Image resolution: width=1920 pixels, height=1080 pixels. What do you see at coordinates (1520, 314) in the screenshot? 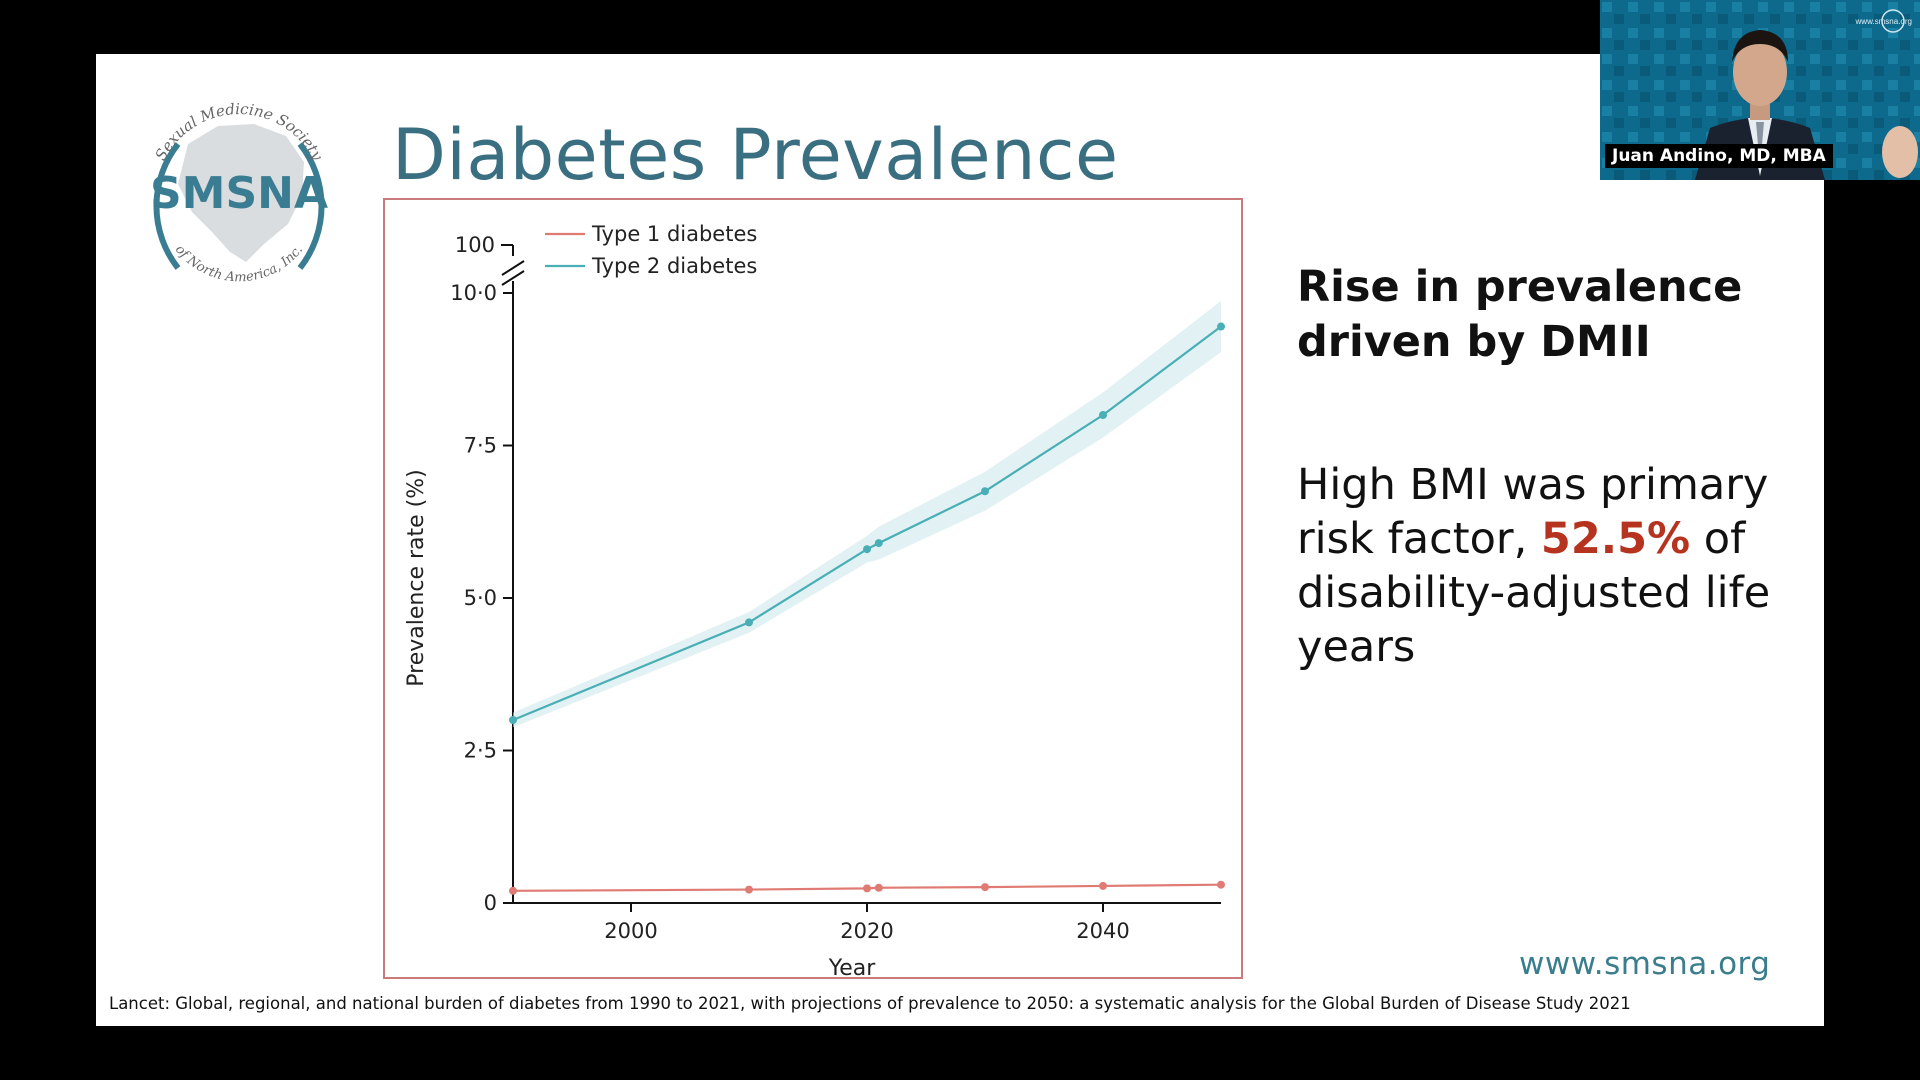
I see `key-point-heading: Rise in prevalence driven by DMII` at bounding box center [1520, 314].